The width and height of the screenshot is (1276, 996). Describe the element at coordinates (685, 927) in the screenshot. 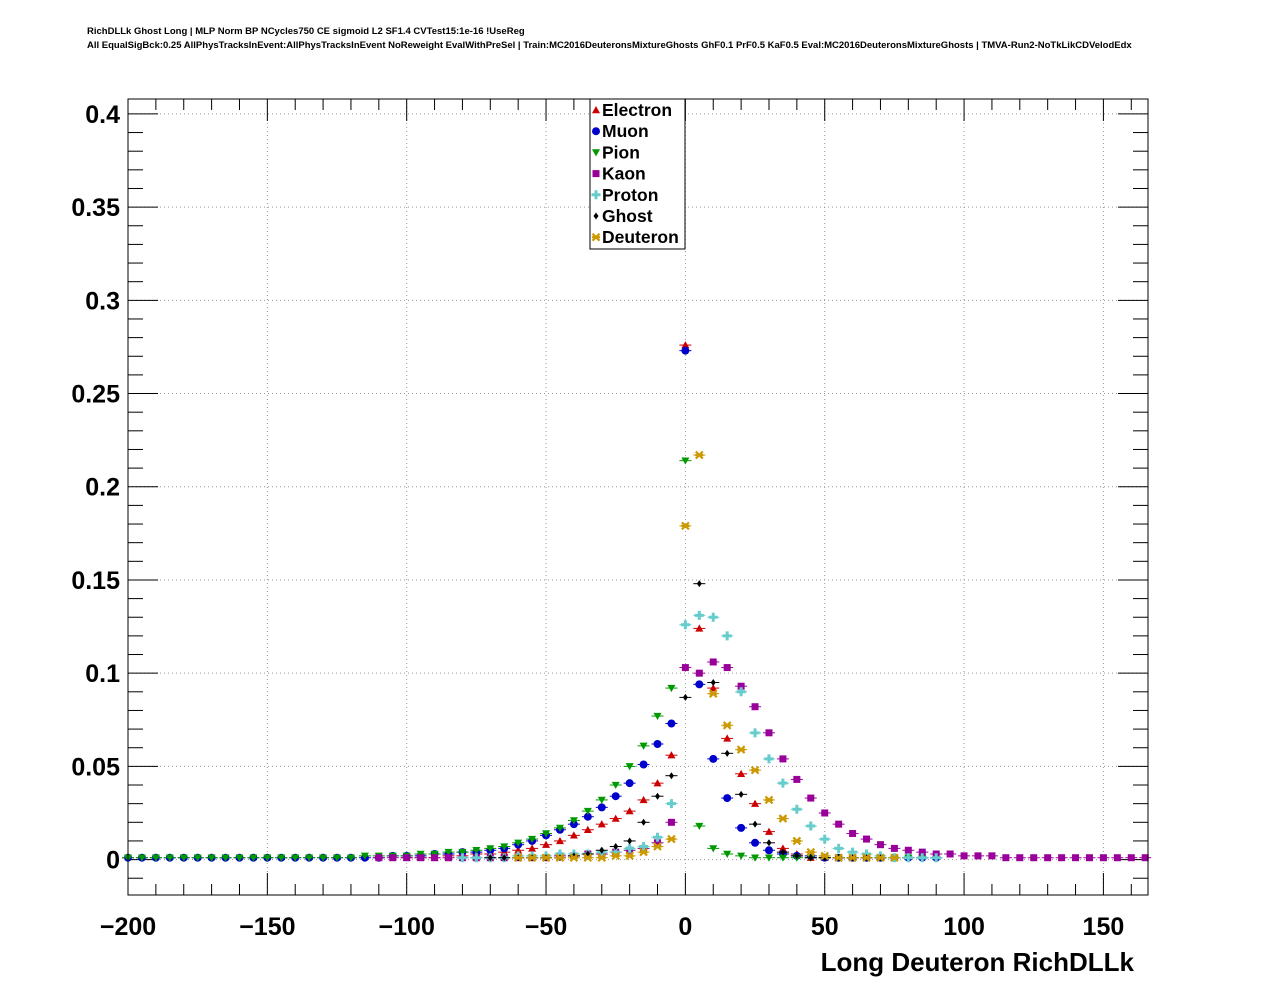

I see `x-tick-label: 0` at that location.